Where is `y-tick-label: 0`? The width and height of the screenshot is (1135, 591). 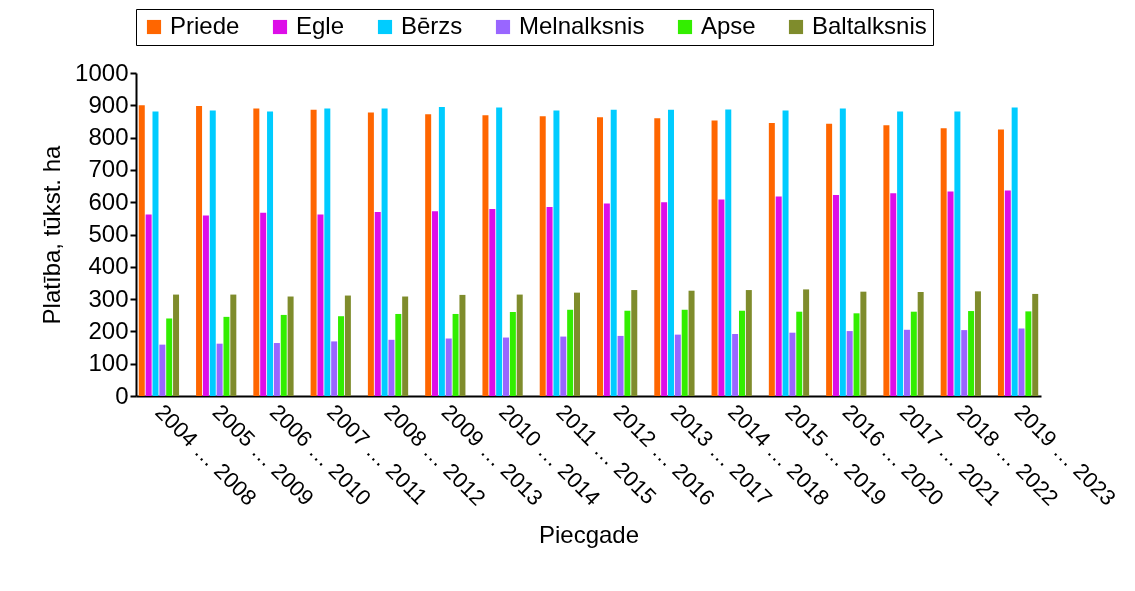
y-tick-label: 0 is located at coordinates (122, 395).